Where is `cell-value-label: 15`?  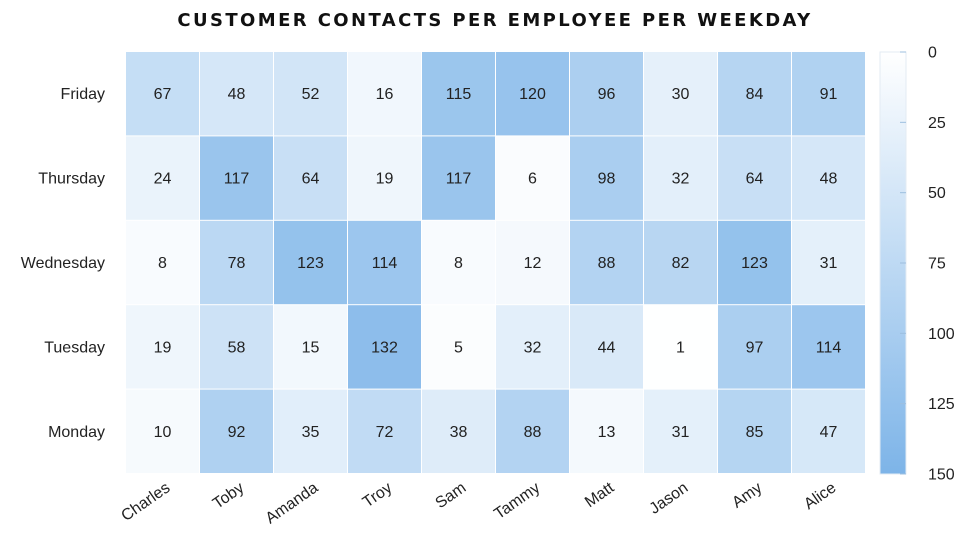
cell-value-label: 15 is located at coordinates (311, 347).